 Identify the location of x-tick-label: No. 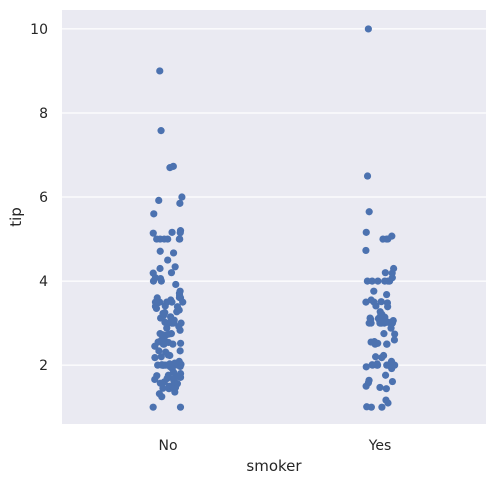
(167, 446).